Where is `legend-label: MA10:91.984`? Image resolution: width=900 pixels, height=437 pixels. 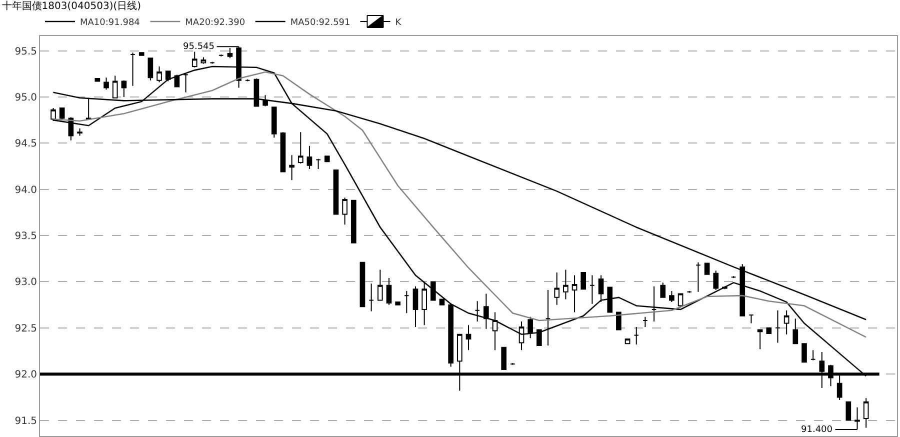
legend-label: MA10:91.984 is located at coordinates (110, 23).